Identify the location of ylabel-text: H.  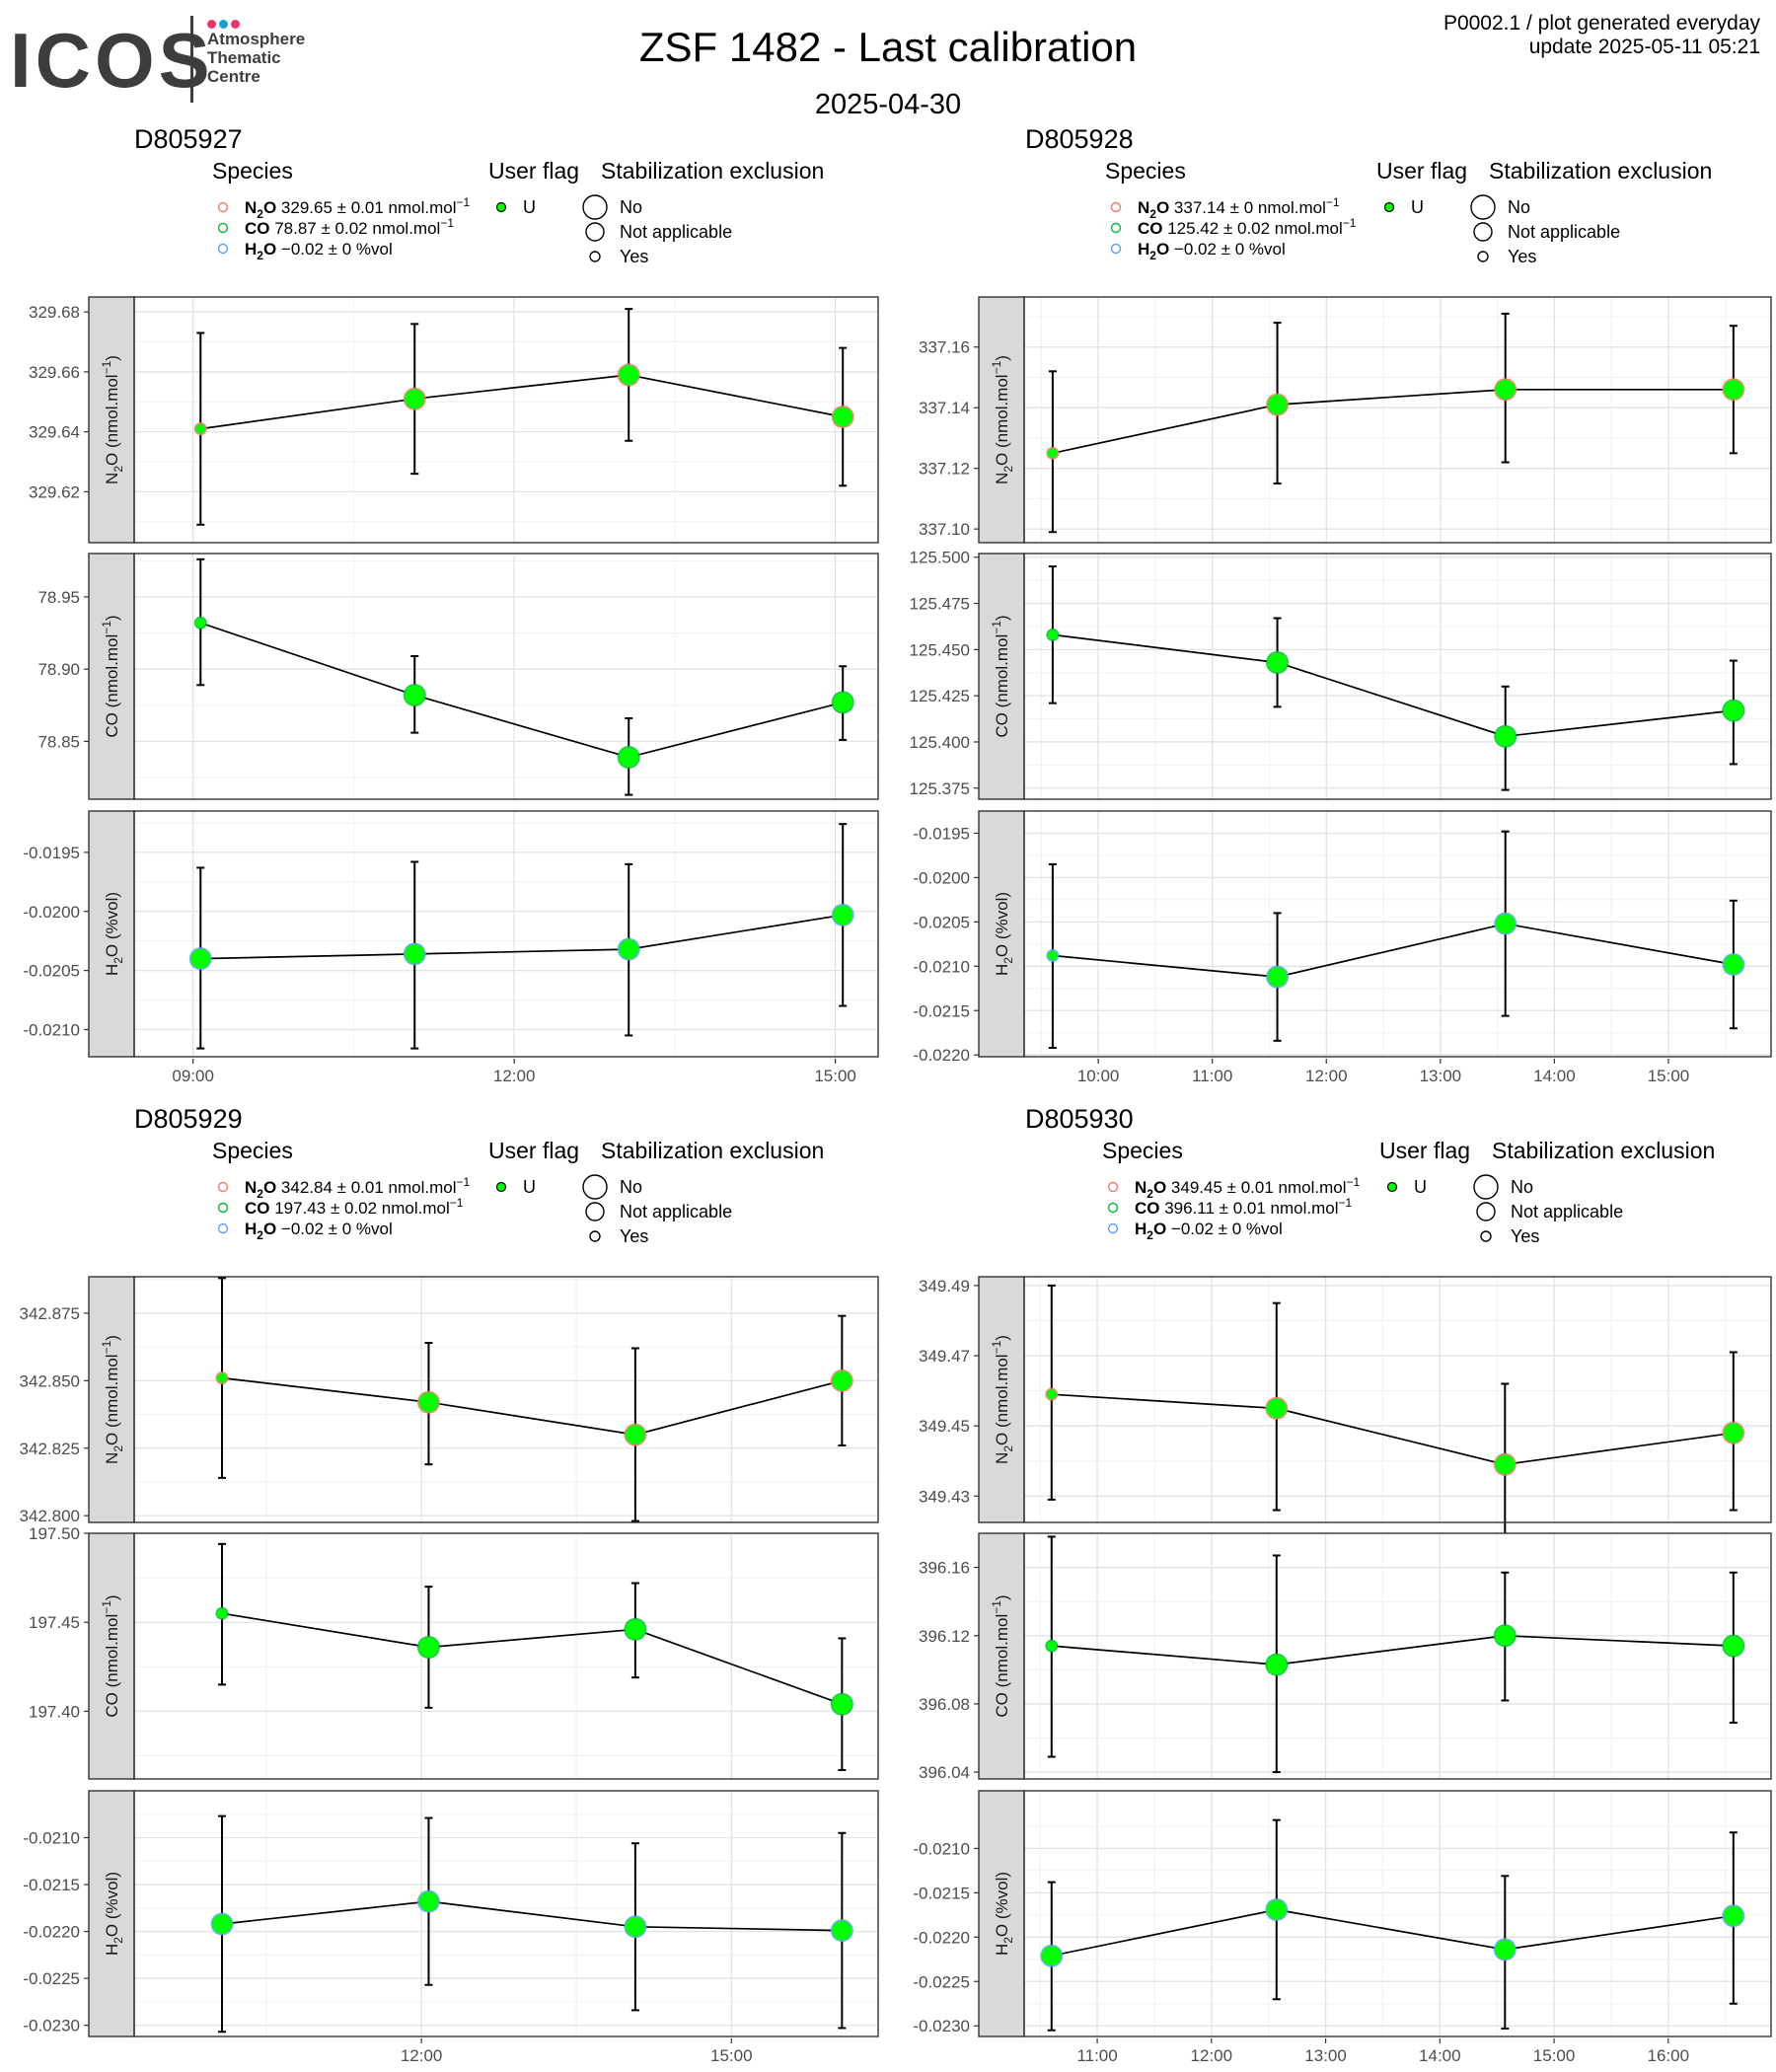
(1002, 970).